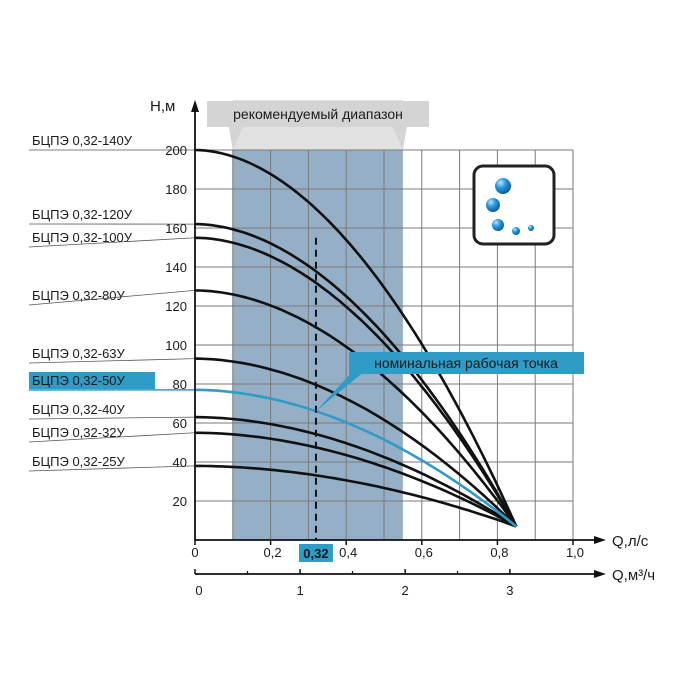 The width and height of the screenshot is (700, 700). What do you see at coordinates (509, 590) in the screenshot?
I see `x2-tick-label: 3` at bounding box center [509, 590].